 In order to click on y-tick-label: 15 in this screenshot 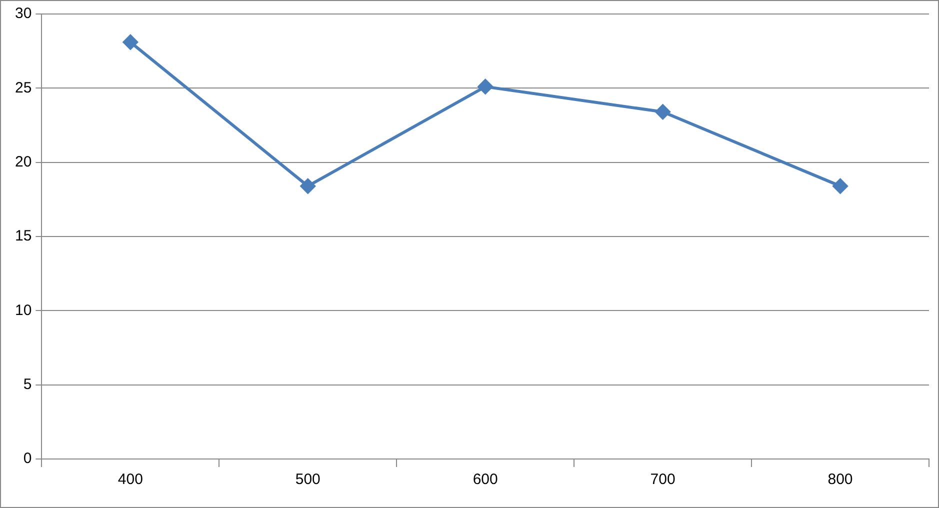, I will do `click(23, 236)`.